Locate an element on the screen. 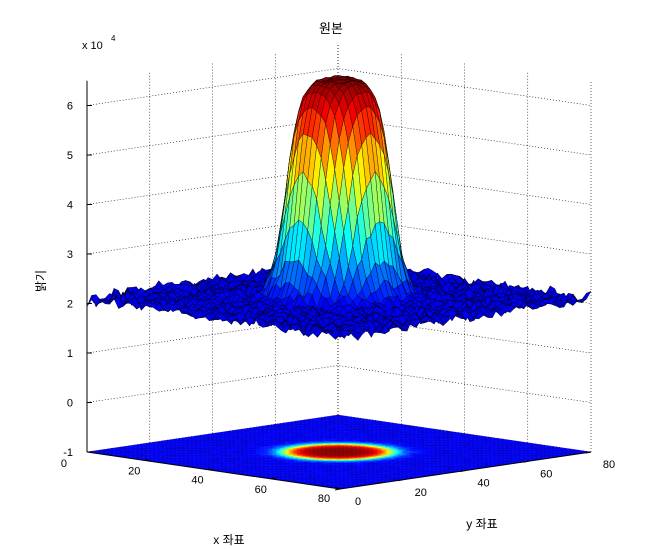 Image resolution: width=662 pixels, height=549 pixels. x-axis-label: x 좌표 is located at coordinates (228, 540).